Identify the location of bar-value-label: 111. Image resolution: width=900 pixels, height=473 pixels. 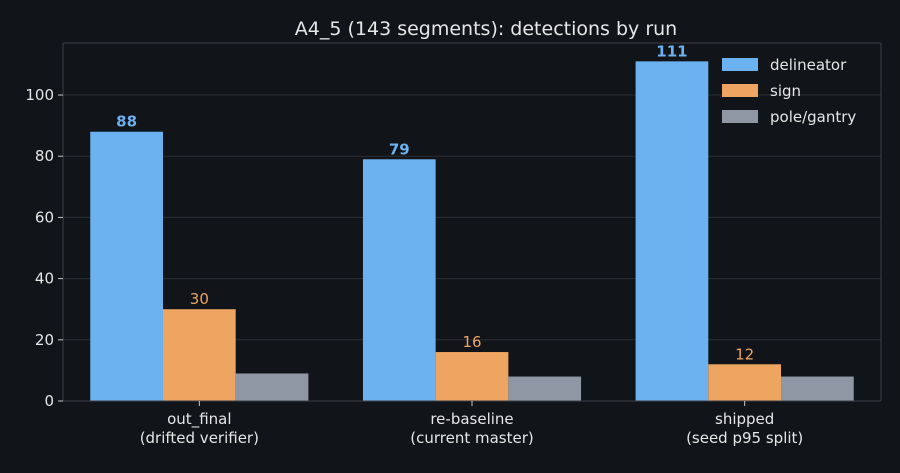
(671, 51).